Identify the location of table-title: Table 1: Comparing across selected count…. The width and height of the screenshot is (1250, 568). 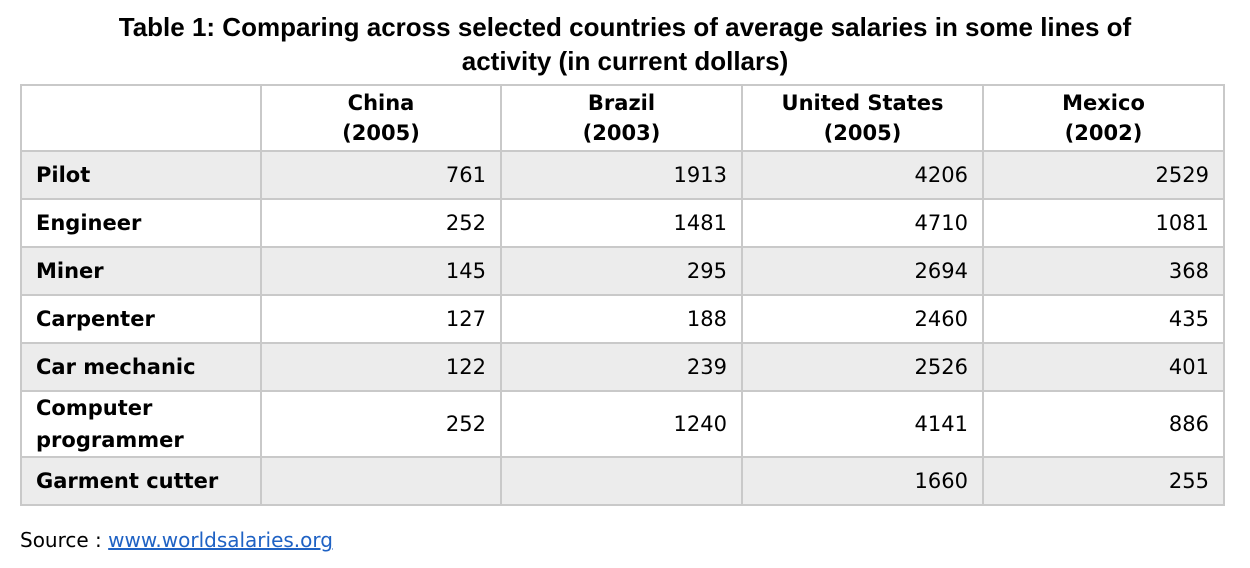
(625, 44).